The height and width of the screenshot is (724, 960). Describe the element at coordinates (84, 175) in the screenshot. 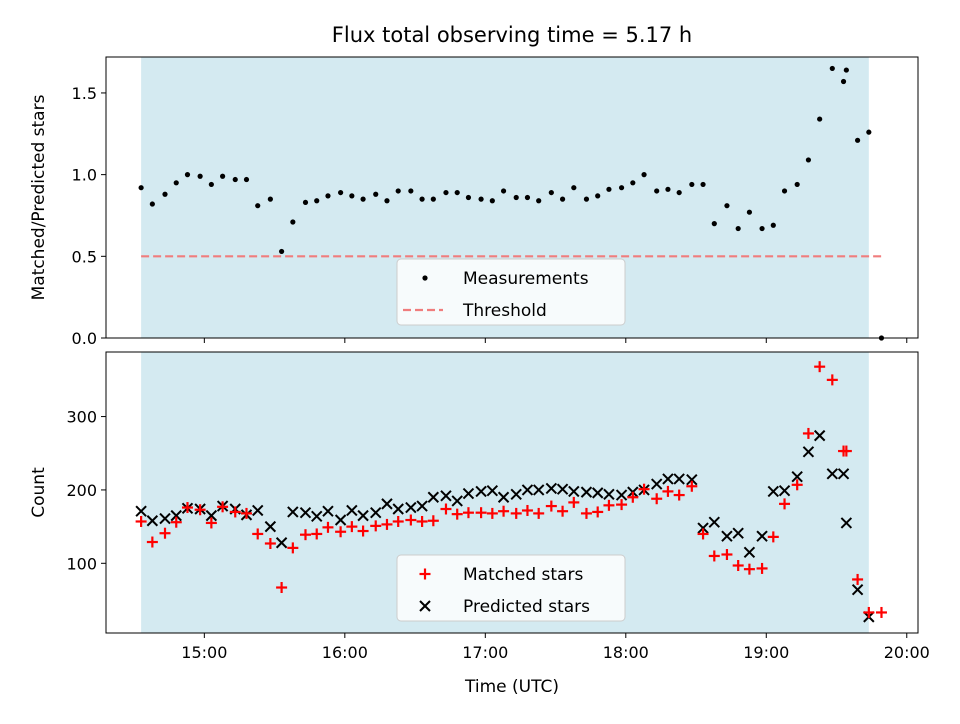

I see `y-tick-label: 1.0` at that location.